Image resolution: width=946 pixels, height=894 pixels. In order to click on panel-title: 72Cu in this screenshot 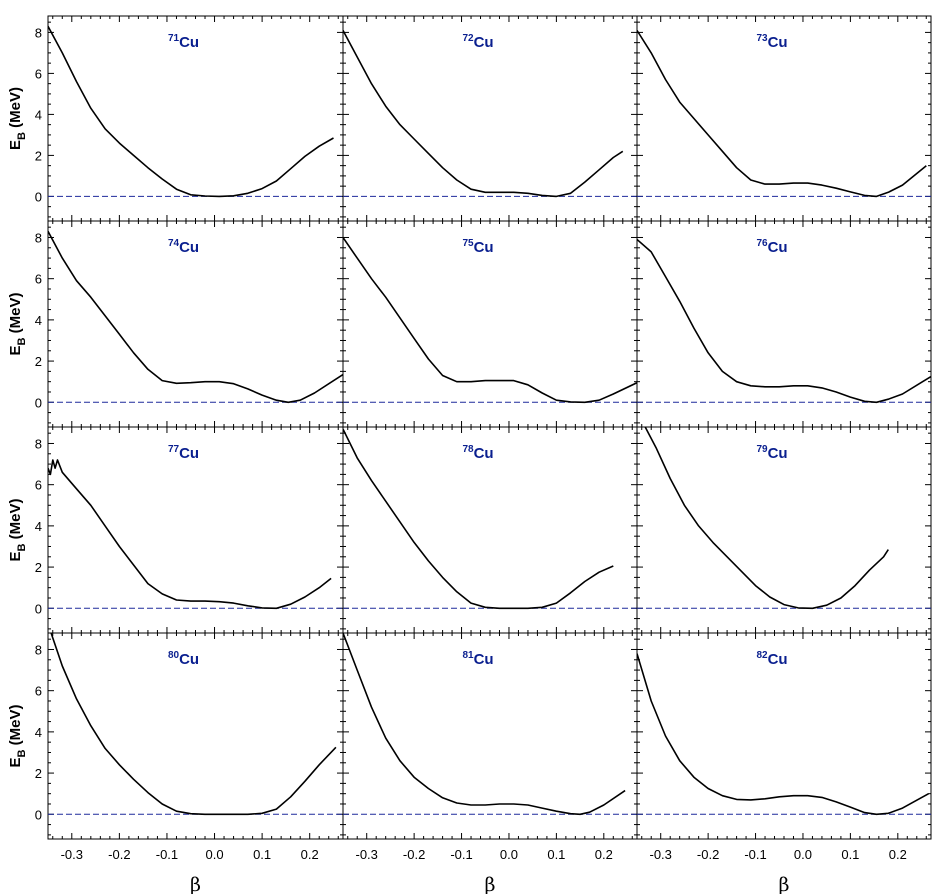, I will do `click(477, 42)`.